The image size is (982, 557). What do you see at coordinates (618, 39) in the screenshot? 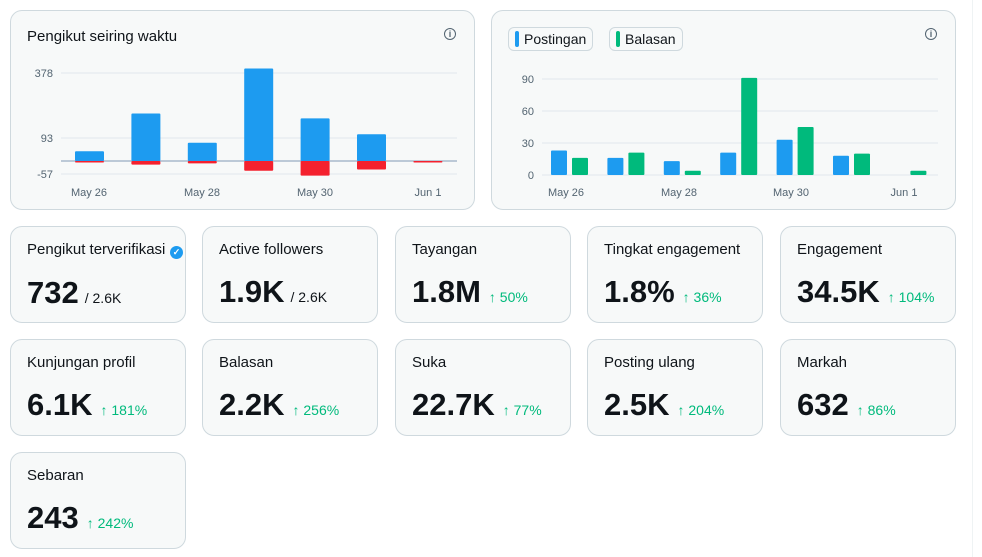
I see `legend-balasan-swatch` at bounding box center [618, 39].